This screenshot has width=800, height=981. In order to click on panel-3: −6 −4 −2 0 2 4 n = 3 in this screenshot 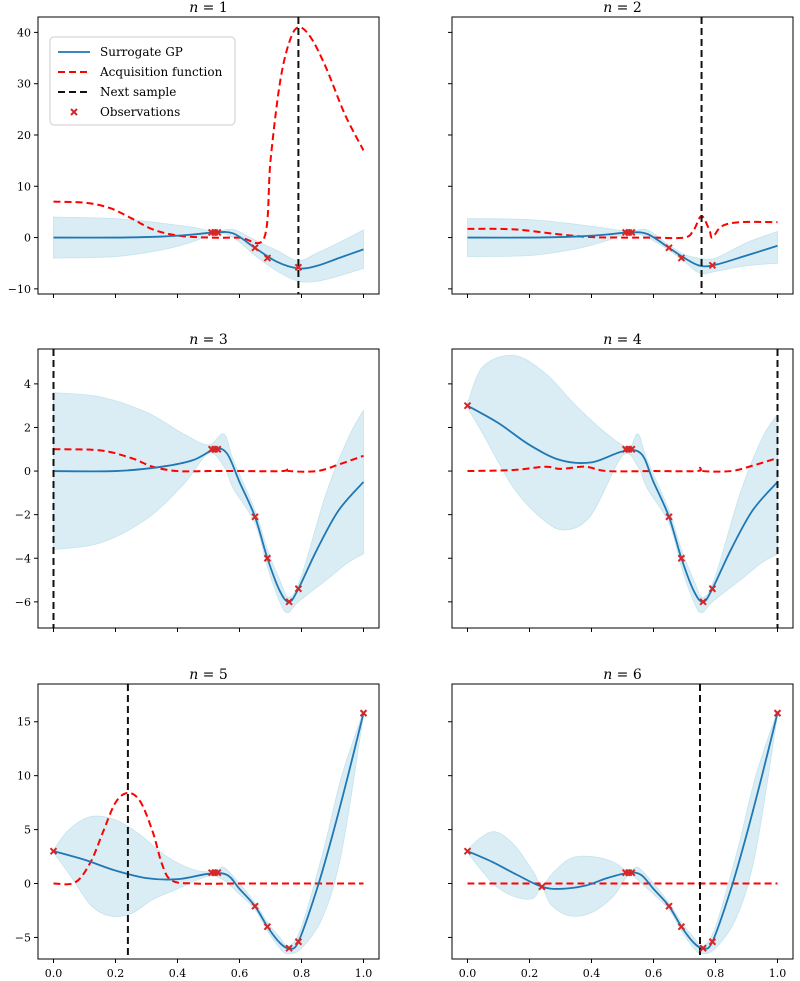, I will do `click(197, 482)`.